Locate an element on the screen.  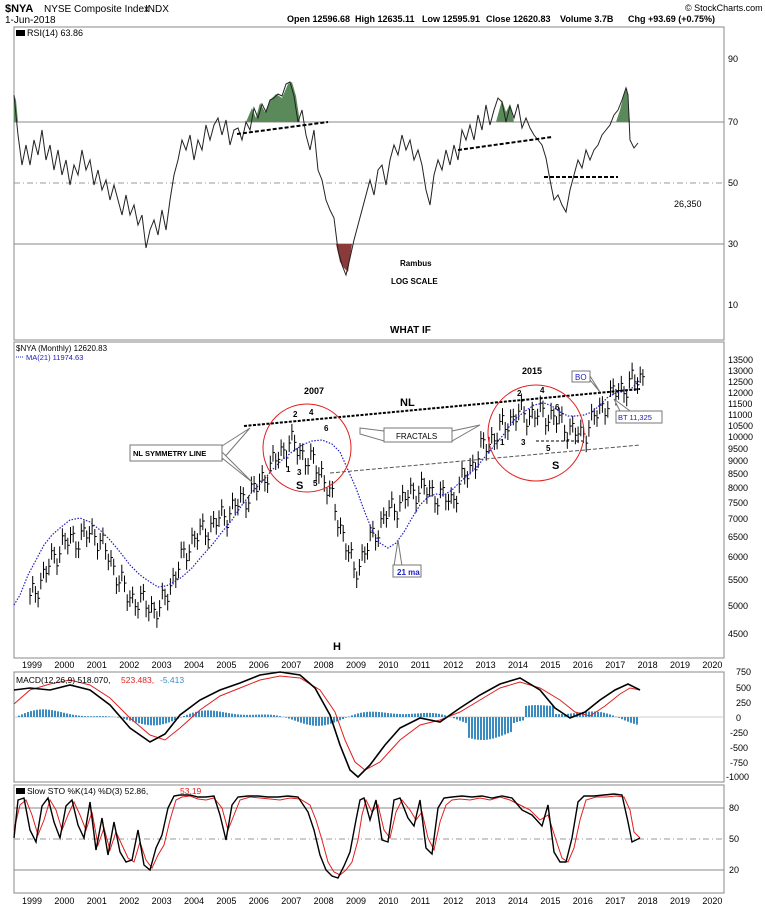
price-tick-5000: 5000 is located at coordinates (738, 606).